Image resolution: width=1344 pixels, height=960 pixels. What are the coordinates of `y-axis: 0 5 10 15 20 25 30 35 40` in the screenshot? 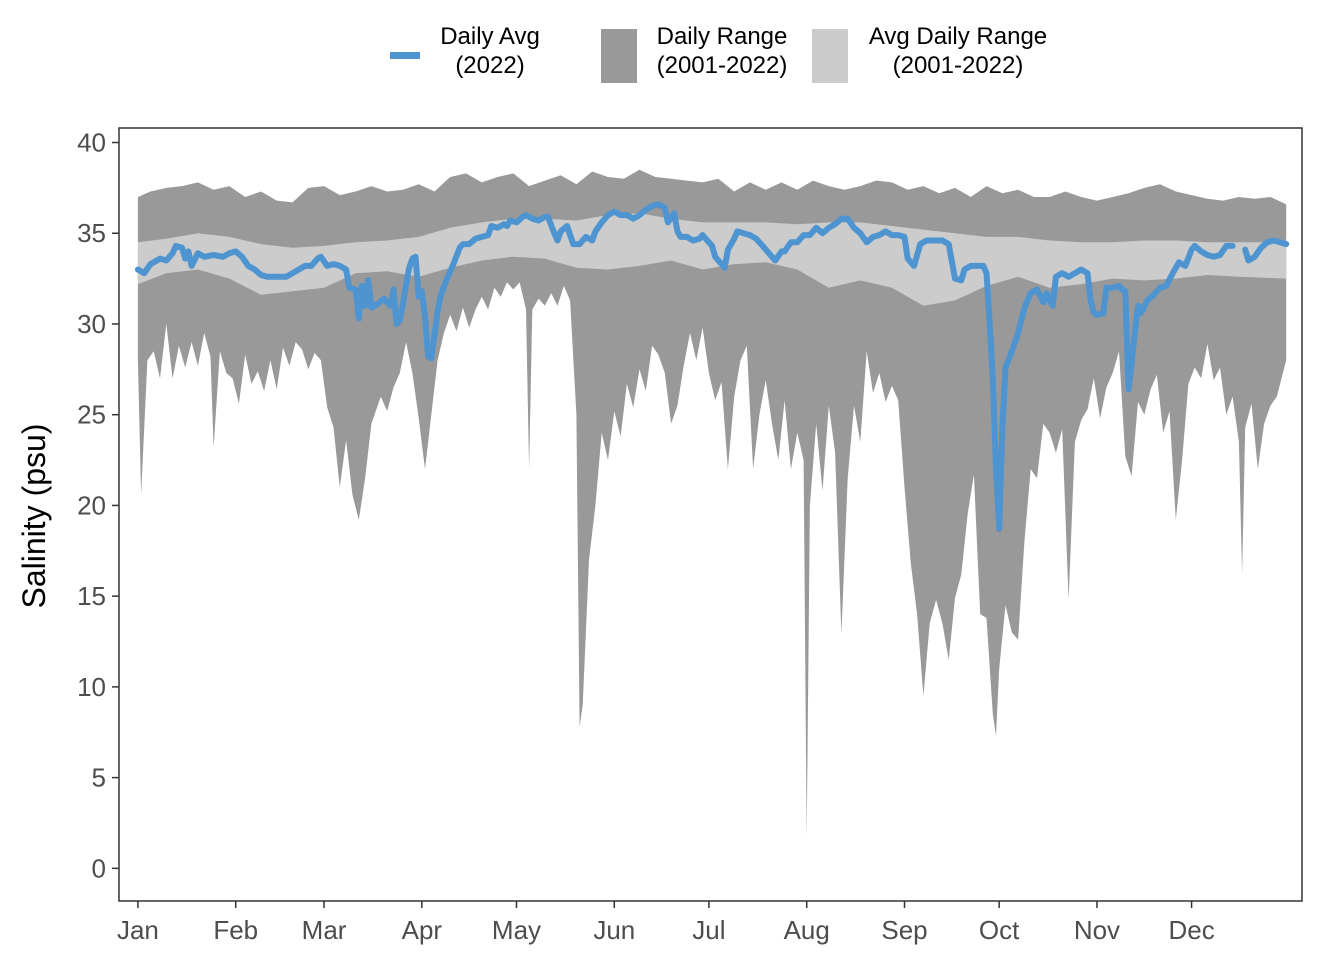 It's located at (98, 505).